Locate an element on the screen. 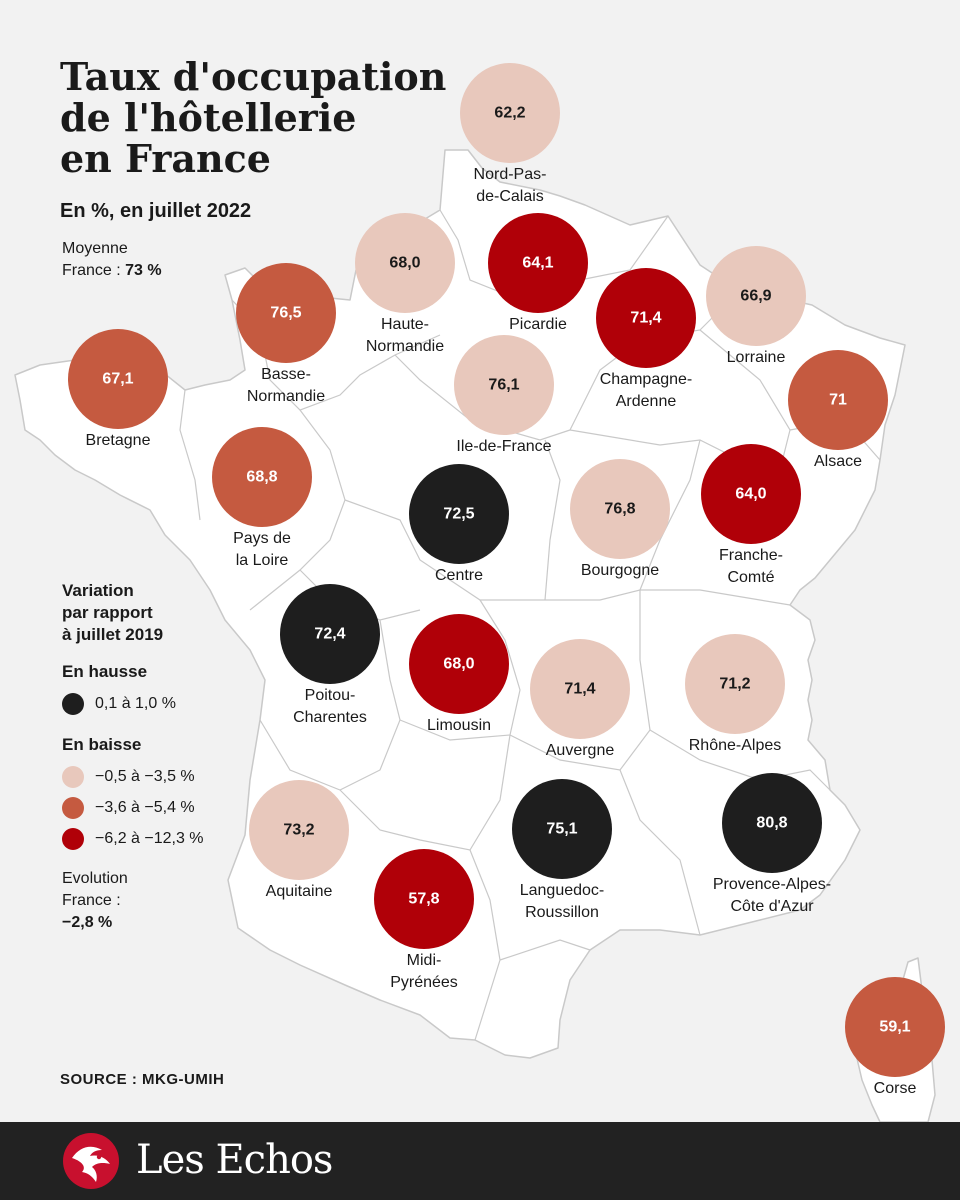 Image resolution: width=960 pixels, height=1200 pixels. legend-item-label: −0,5 à −3,5 % is located at coordinates (145, 776).